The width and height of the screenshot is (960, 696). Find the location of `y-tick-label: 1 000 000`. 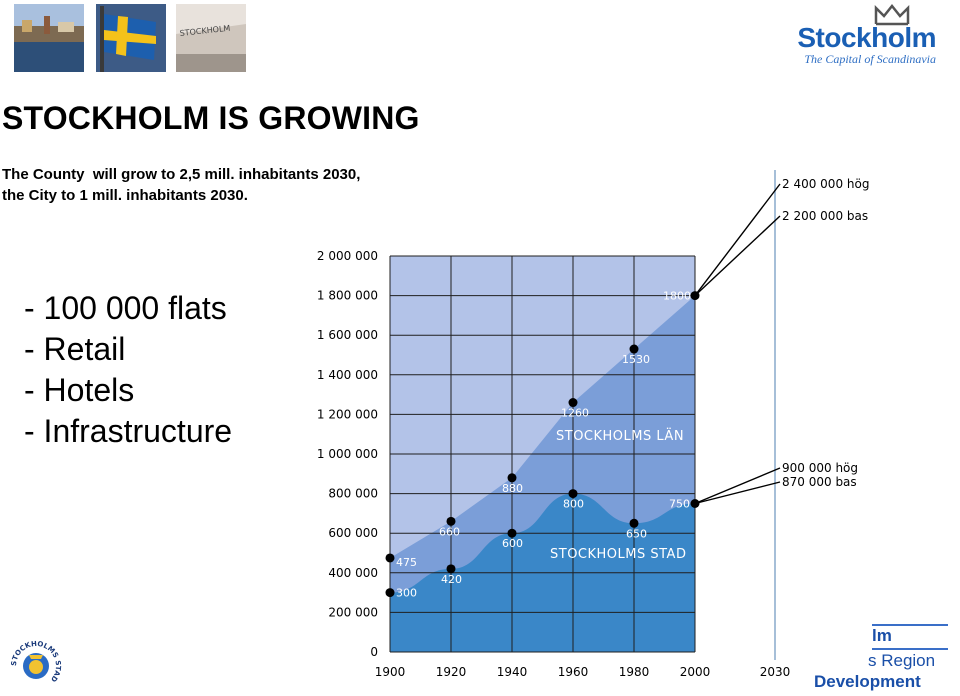

y-tick-label: 1 000 000 is located at coordinates (347, 454).